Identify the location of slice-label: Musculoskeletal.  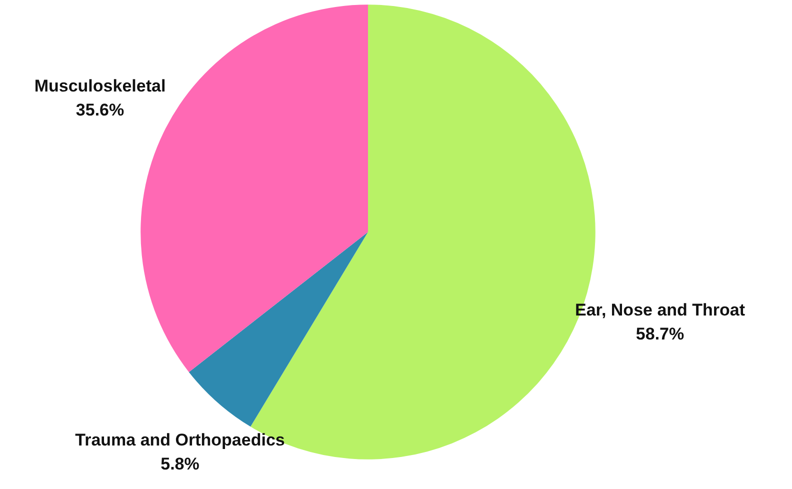
(100, 86).